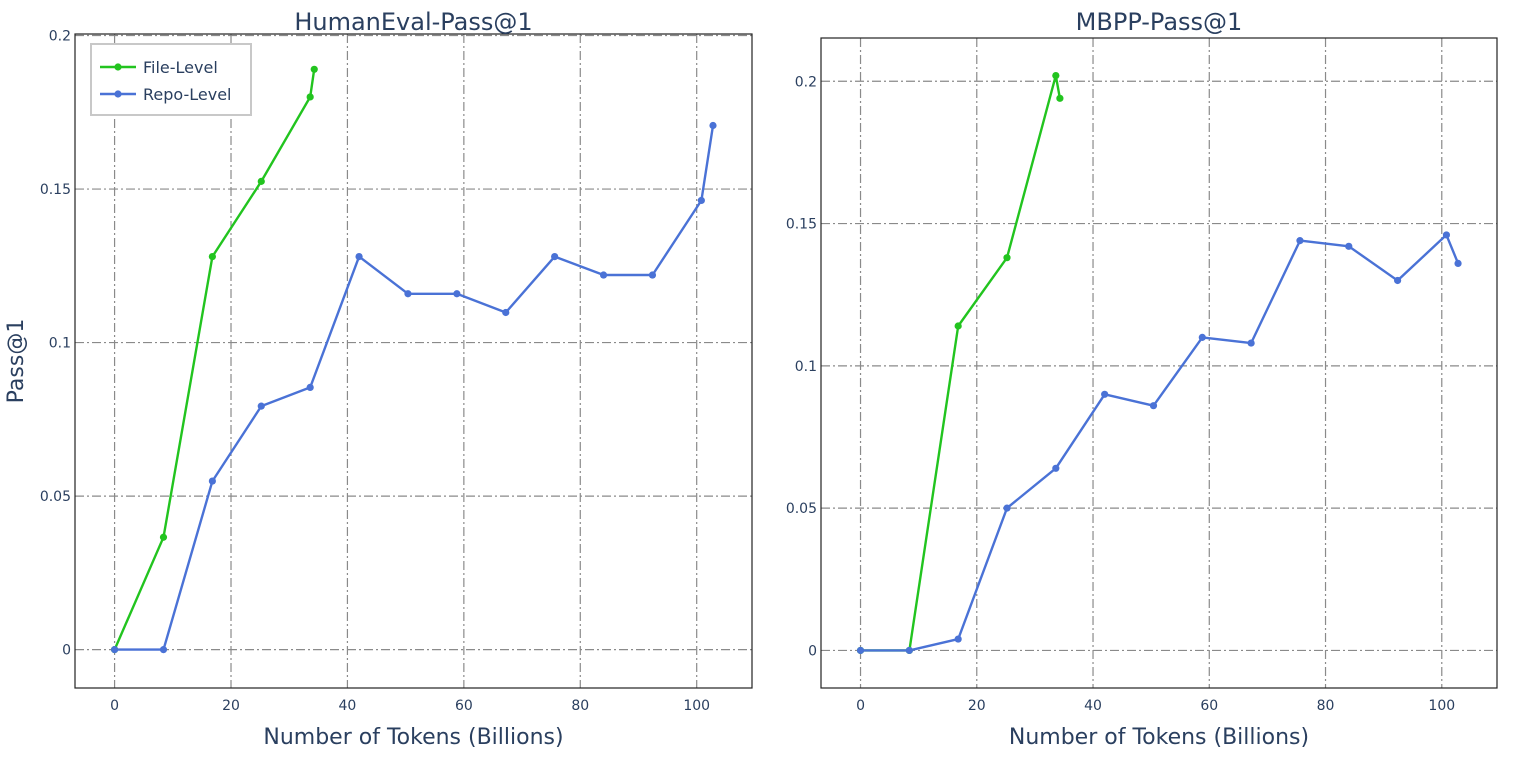 The width and height of the screenshot is (1522, 761). I want to click on legend: File-Level Repo-Level, so click(171, 79).